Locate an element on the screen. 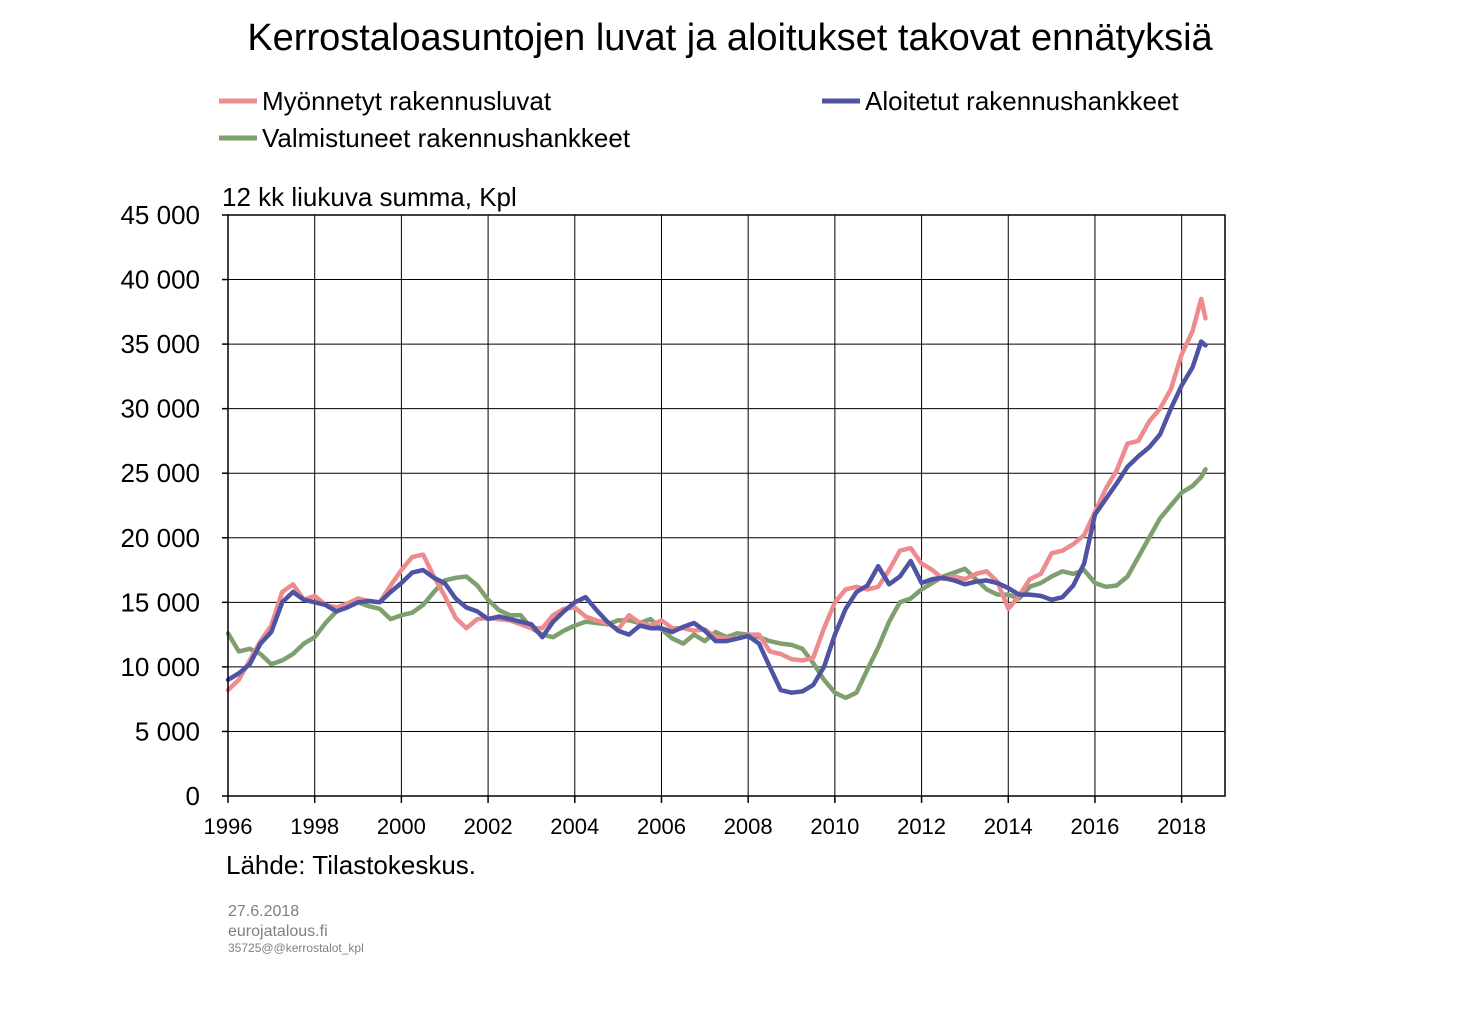 The height and width of the screenshot is (1012, 1457). y-tick-label: 40 000 is located at coordinates (160, 280).